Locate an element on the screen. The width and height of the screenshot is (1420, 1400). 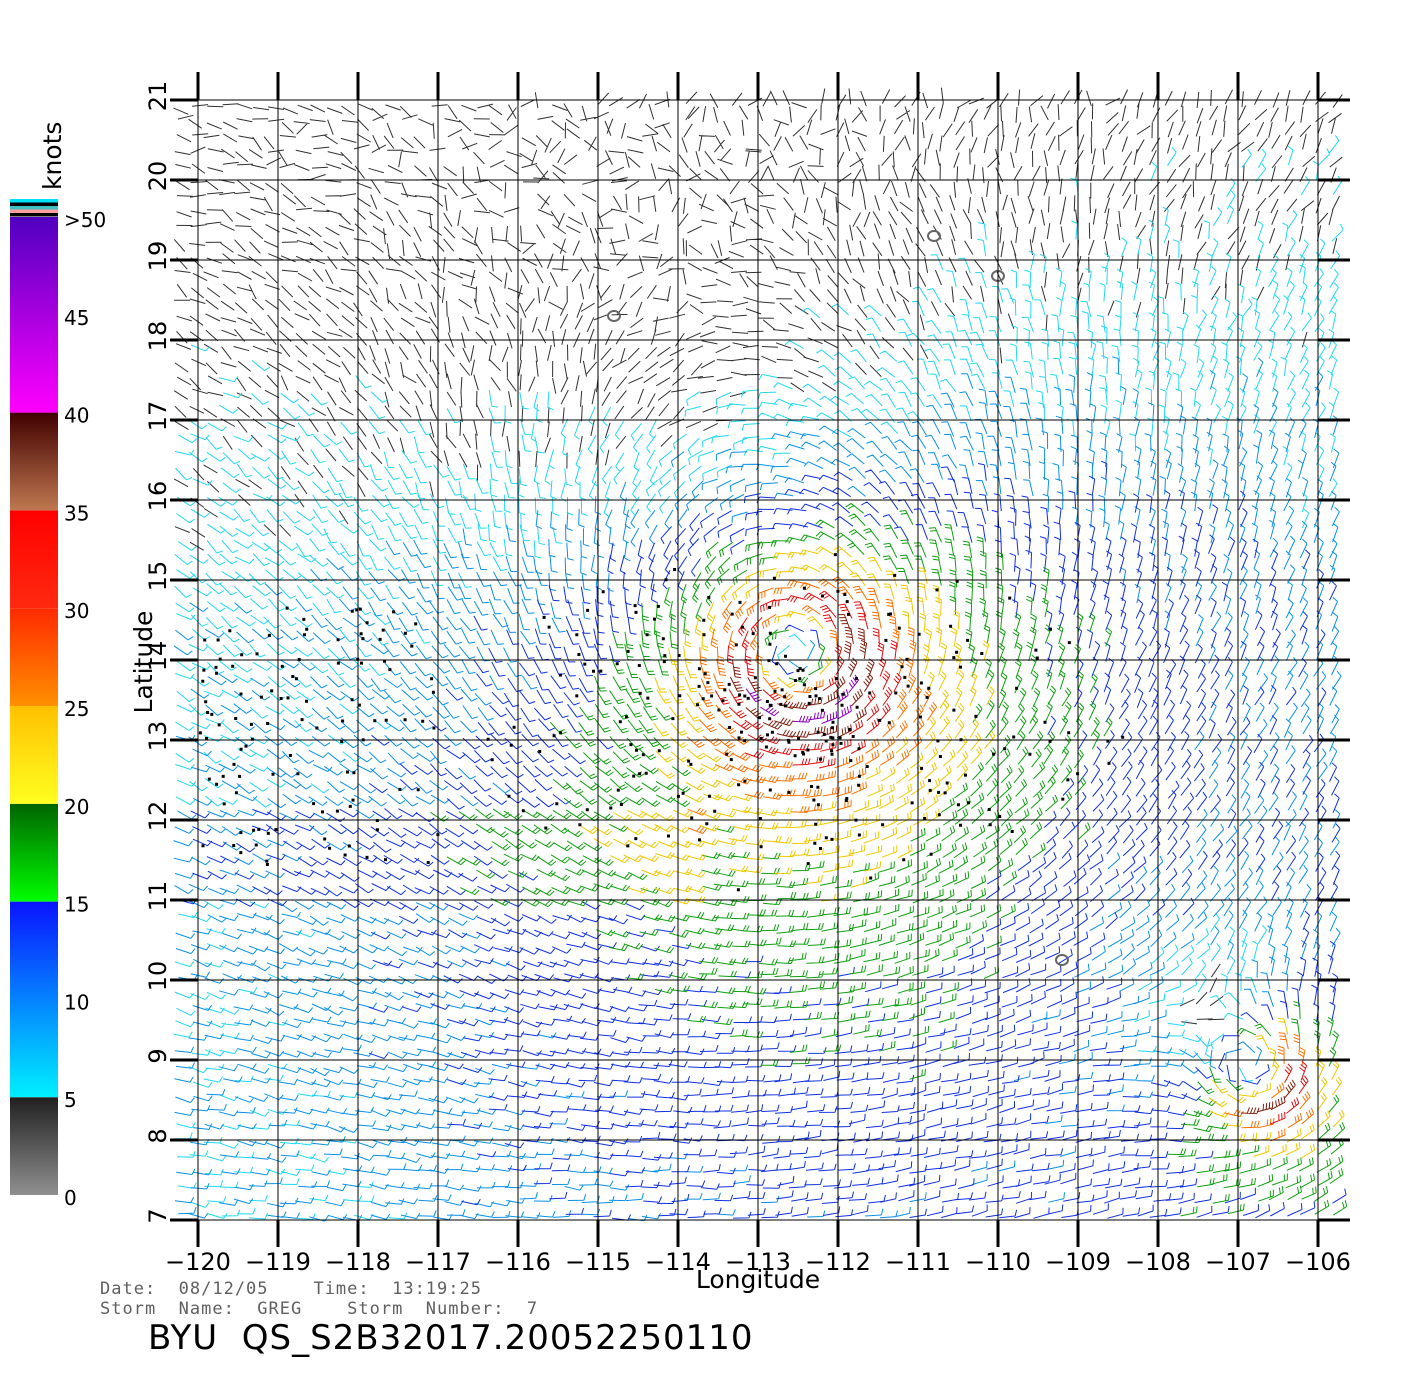
y-tick-label: 15 is located at coordinates (158, 576).